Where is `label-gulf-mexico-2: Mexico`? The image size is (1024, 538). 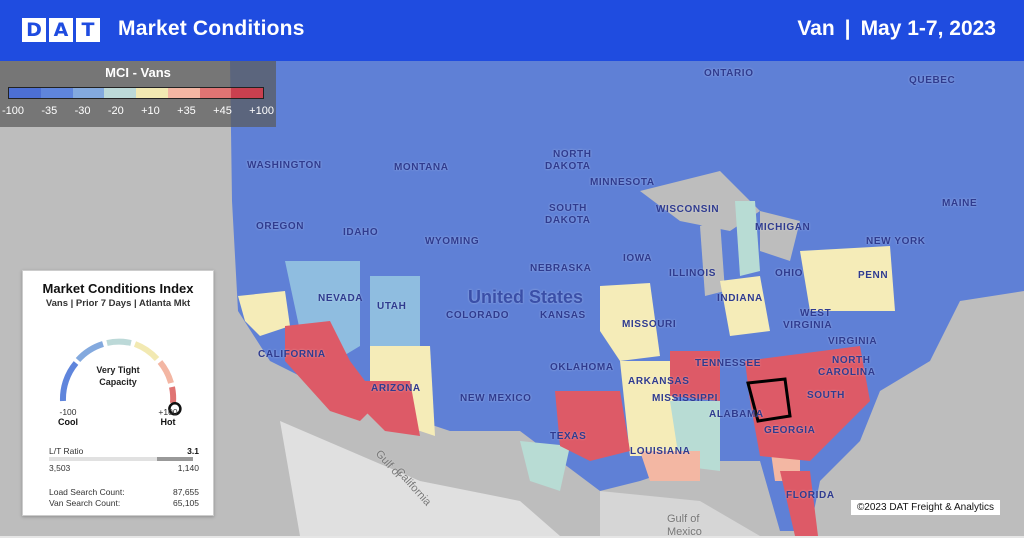
label-gulf-mexico-2: Mexico is located at coordinates (684, 532).